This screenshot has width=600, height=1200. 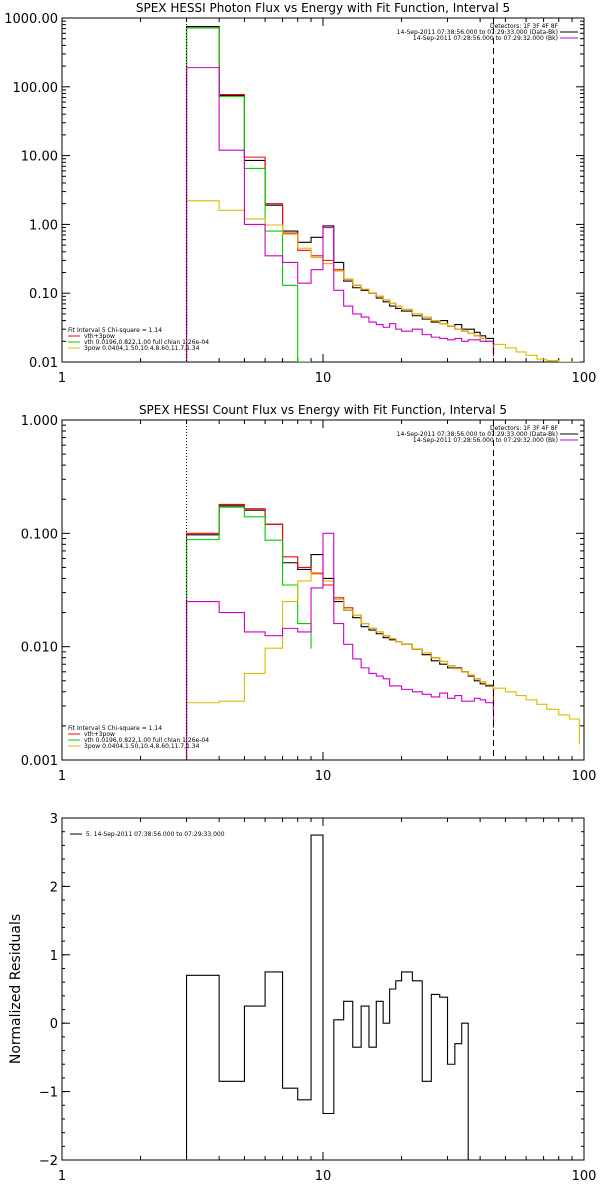 What do you see at coordinates (54, 1024) in the screenshot?
I see `y-tick-label: 0` at bounding box center [54, 1024].